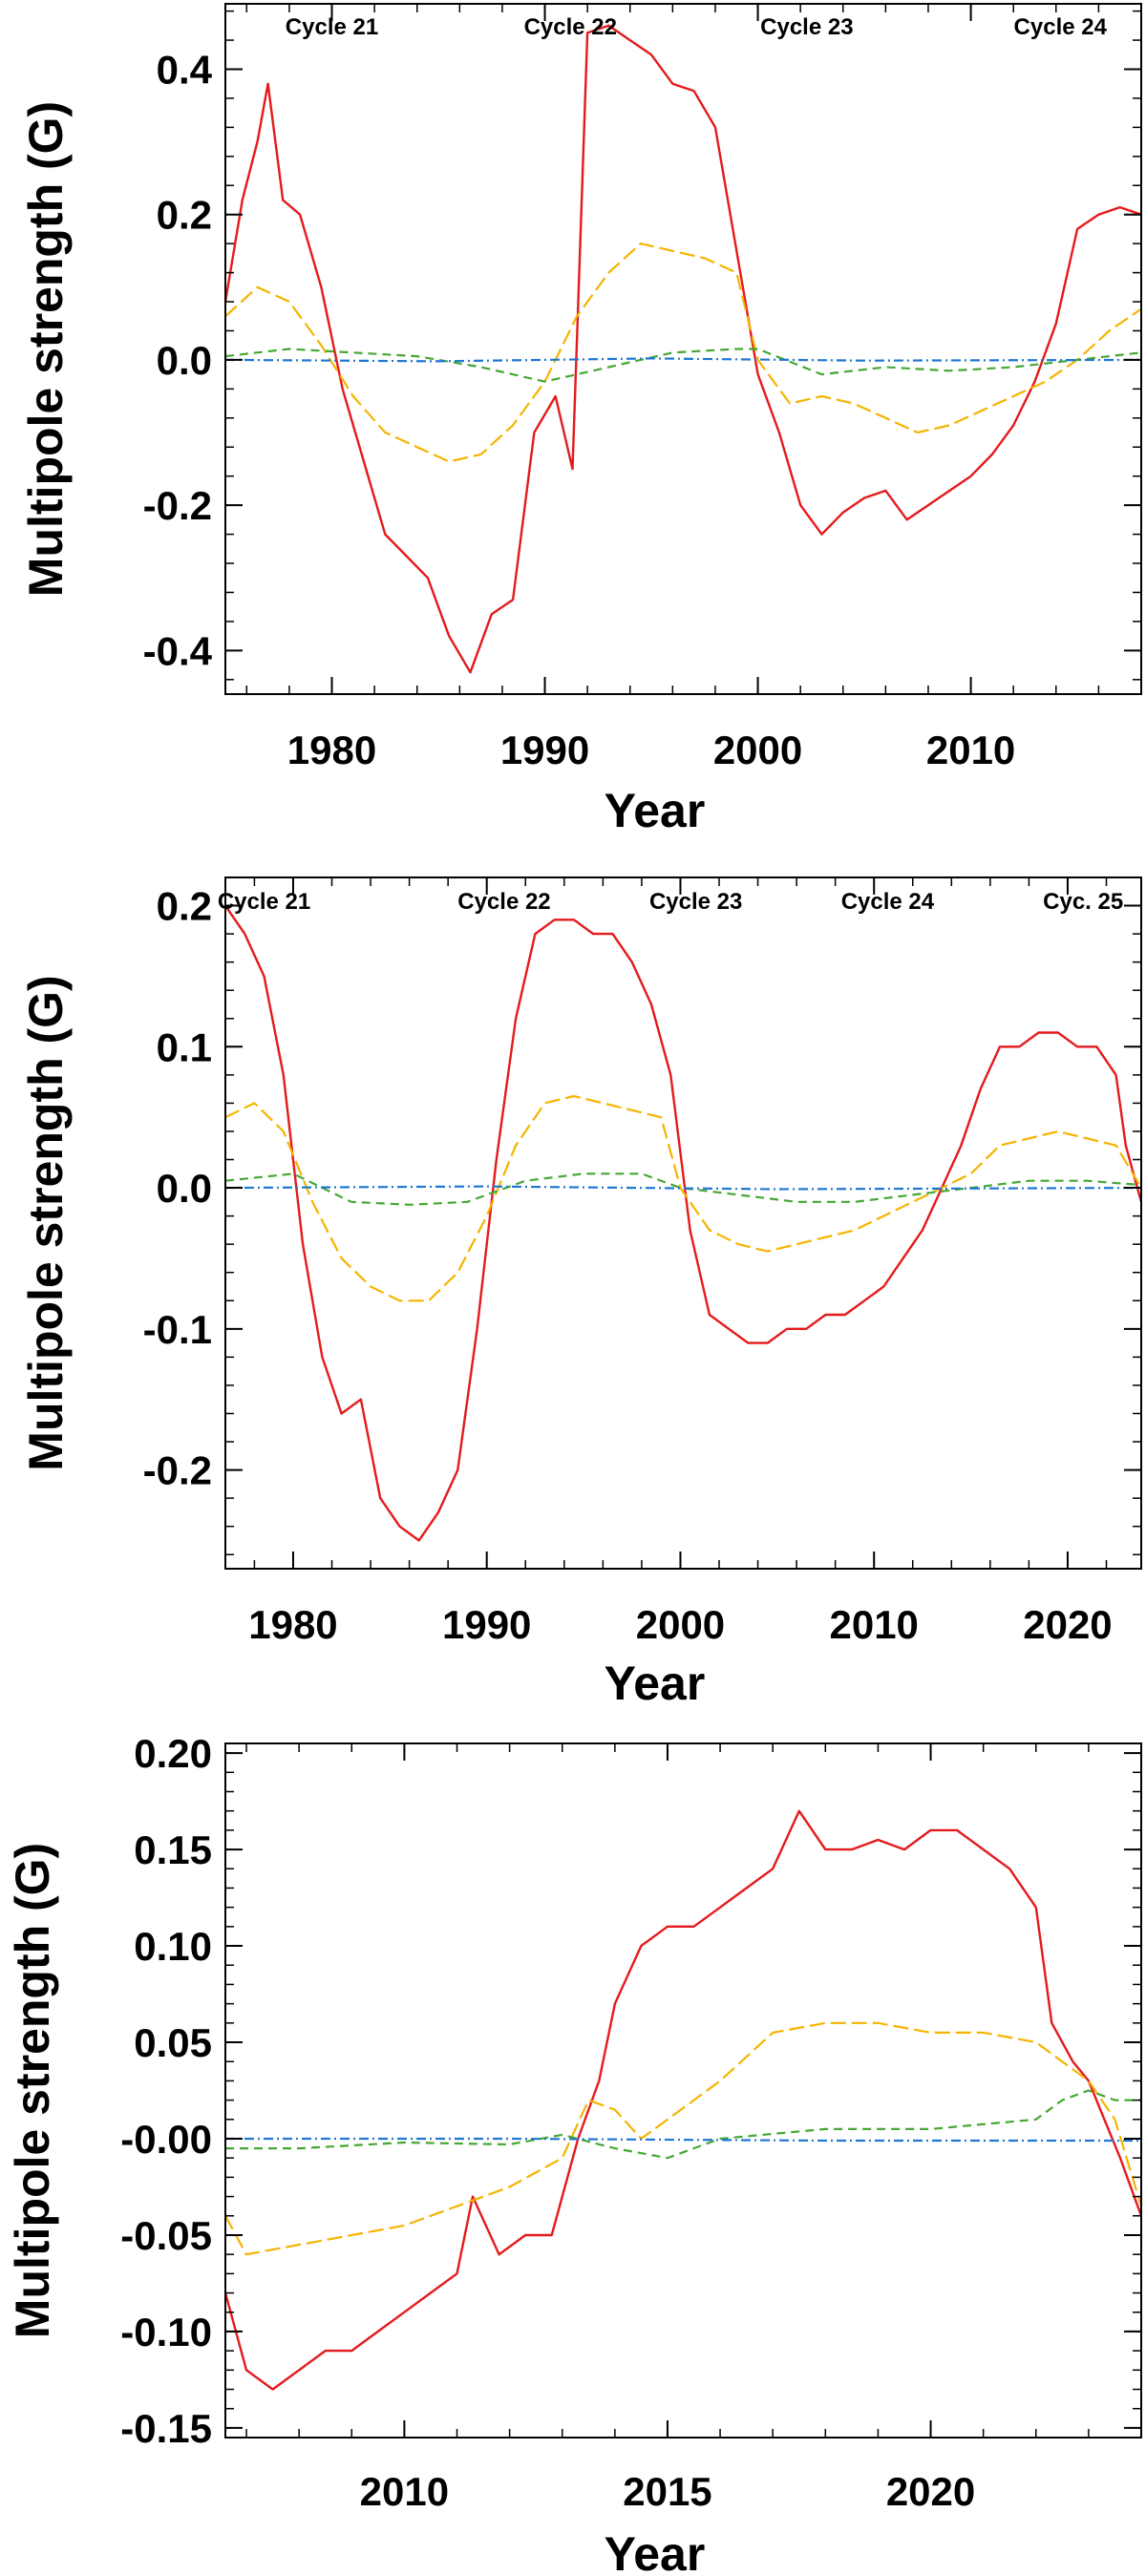 This screenshot has height=2576, width=1146. I want to click on y-tick-label: -0.00, so click(166, 2139).